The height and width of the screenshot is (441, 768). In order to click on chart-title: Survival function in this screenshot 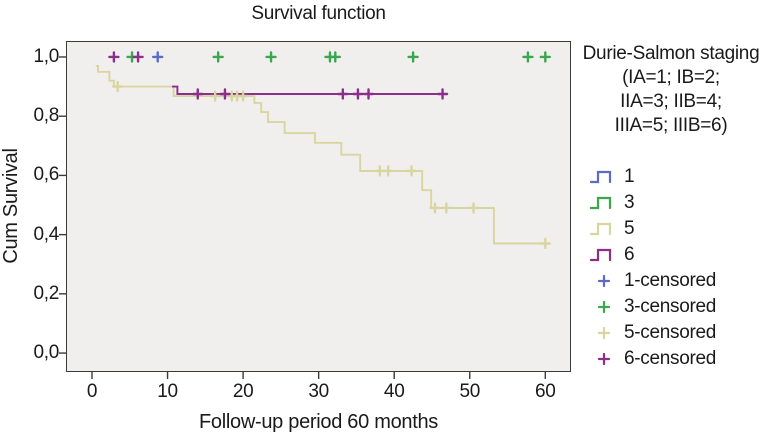, I will do `click(318, 13)`.